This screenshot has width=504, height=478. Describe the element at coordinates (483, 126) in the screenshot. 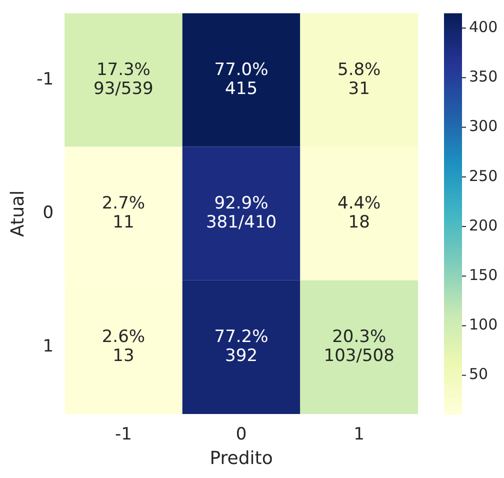

I see `color-bar-label: 300` at that location.